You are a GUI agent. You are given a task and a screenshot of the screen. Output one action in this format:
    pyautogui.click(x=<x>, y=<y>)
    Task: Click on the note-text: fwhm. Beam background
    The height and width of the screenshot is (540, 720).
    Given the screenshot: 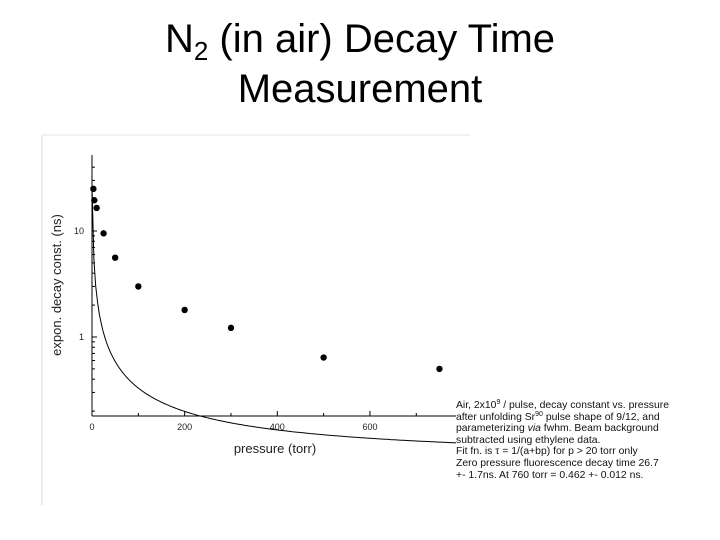 What is the action you would take?
    pyautogui.click(x=599, y=429)
    